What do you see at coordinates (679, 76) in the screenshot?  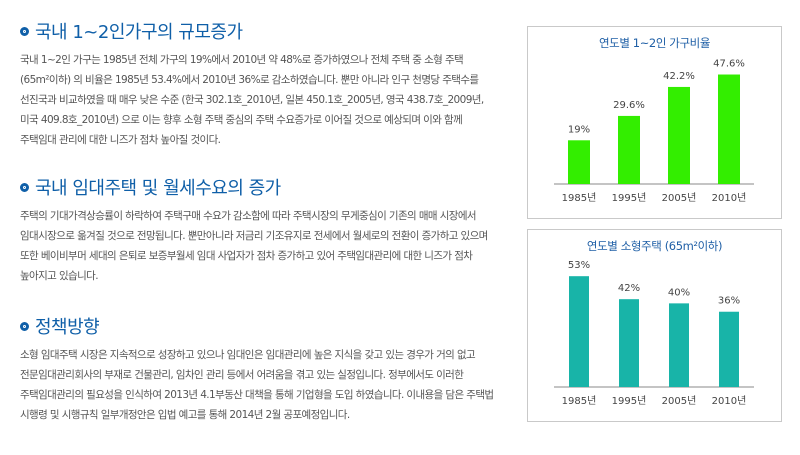 I see `data-label: 42.2%` at bounding box center [679, 76].